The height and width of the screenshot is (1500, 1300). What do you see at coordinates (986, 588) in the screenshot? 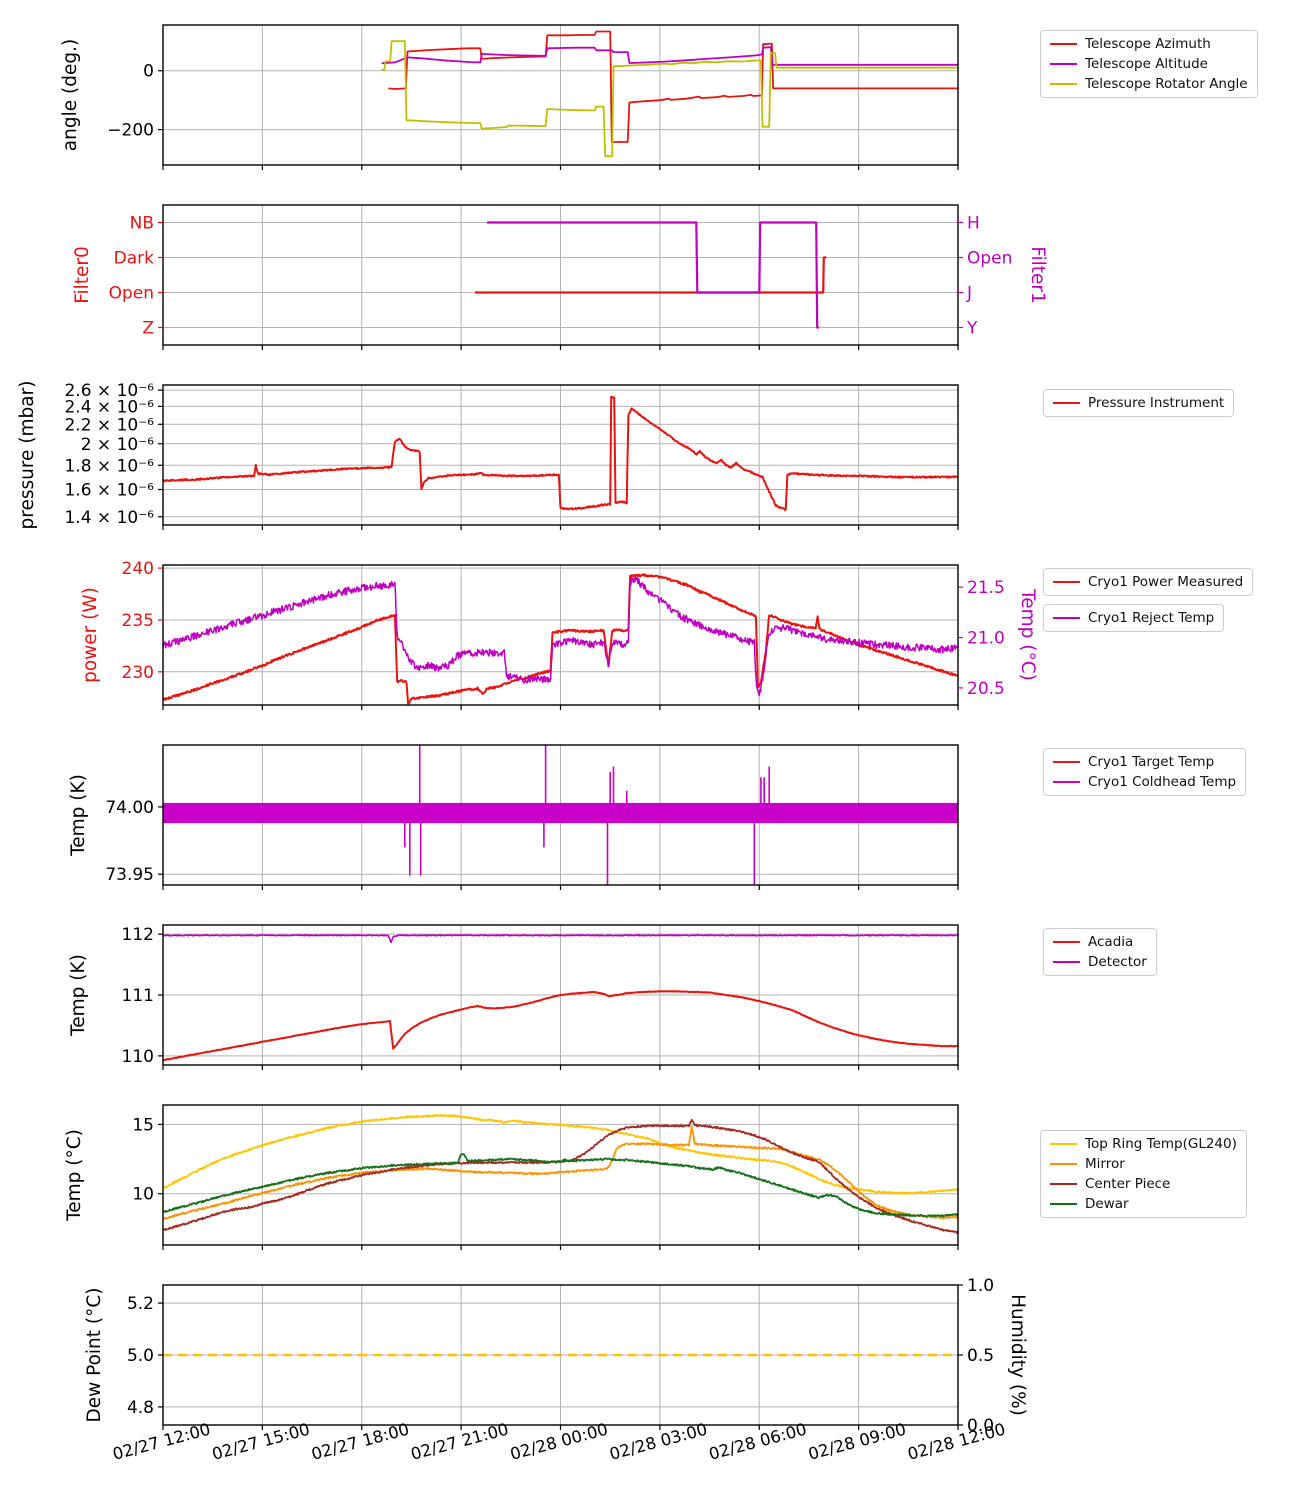
I see `y-right-tick-label: 21.5` at bounding box center [986, 588].